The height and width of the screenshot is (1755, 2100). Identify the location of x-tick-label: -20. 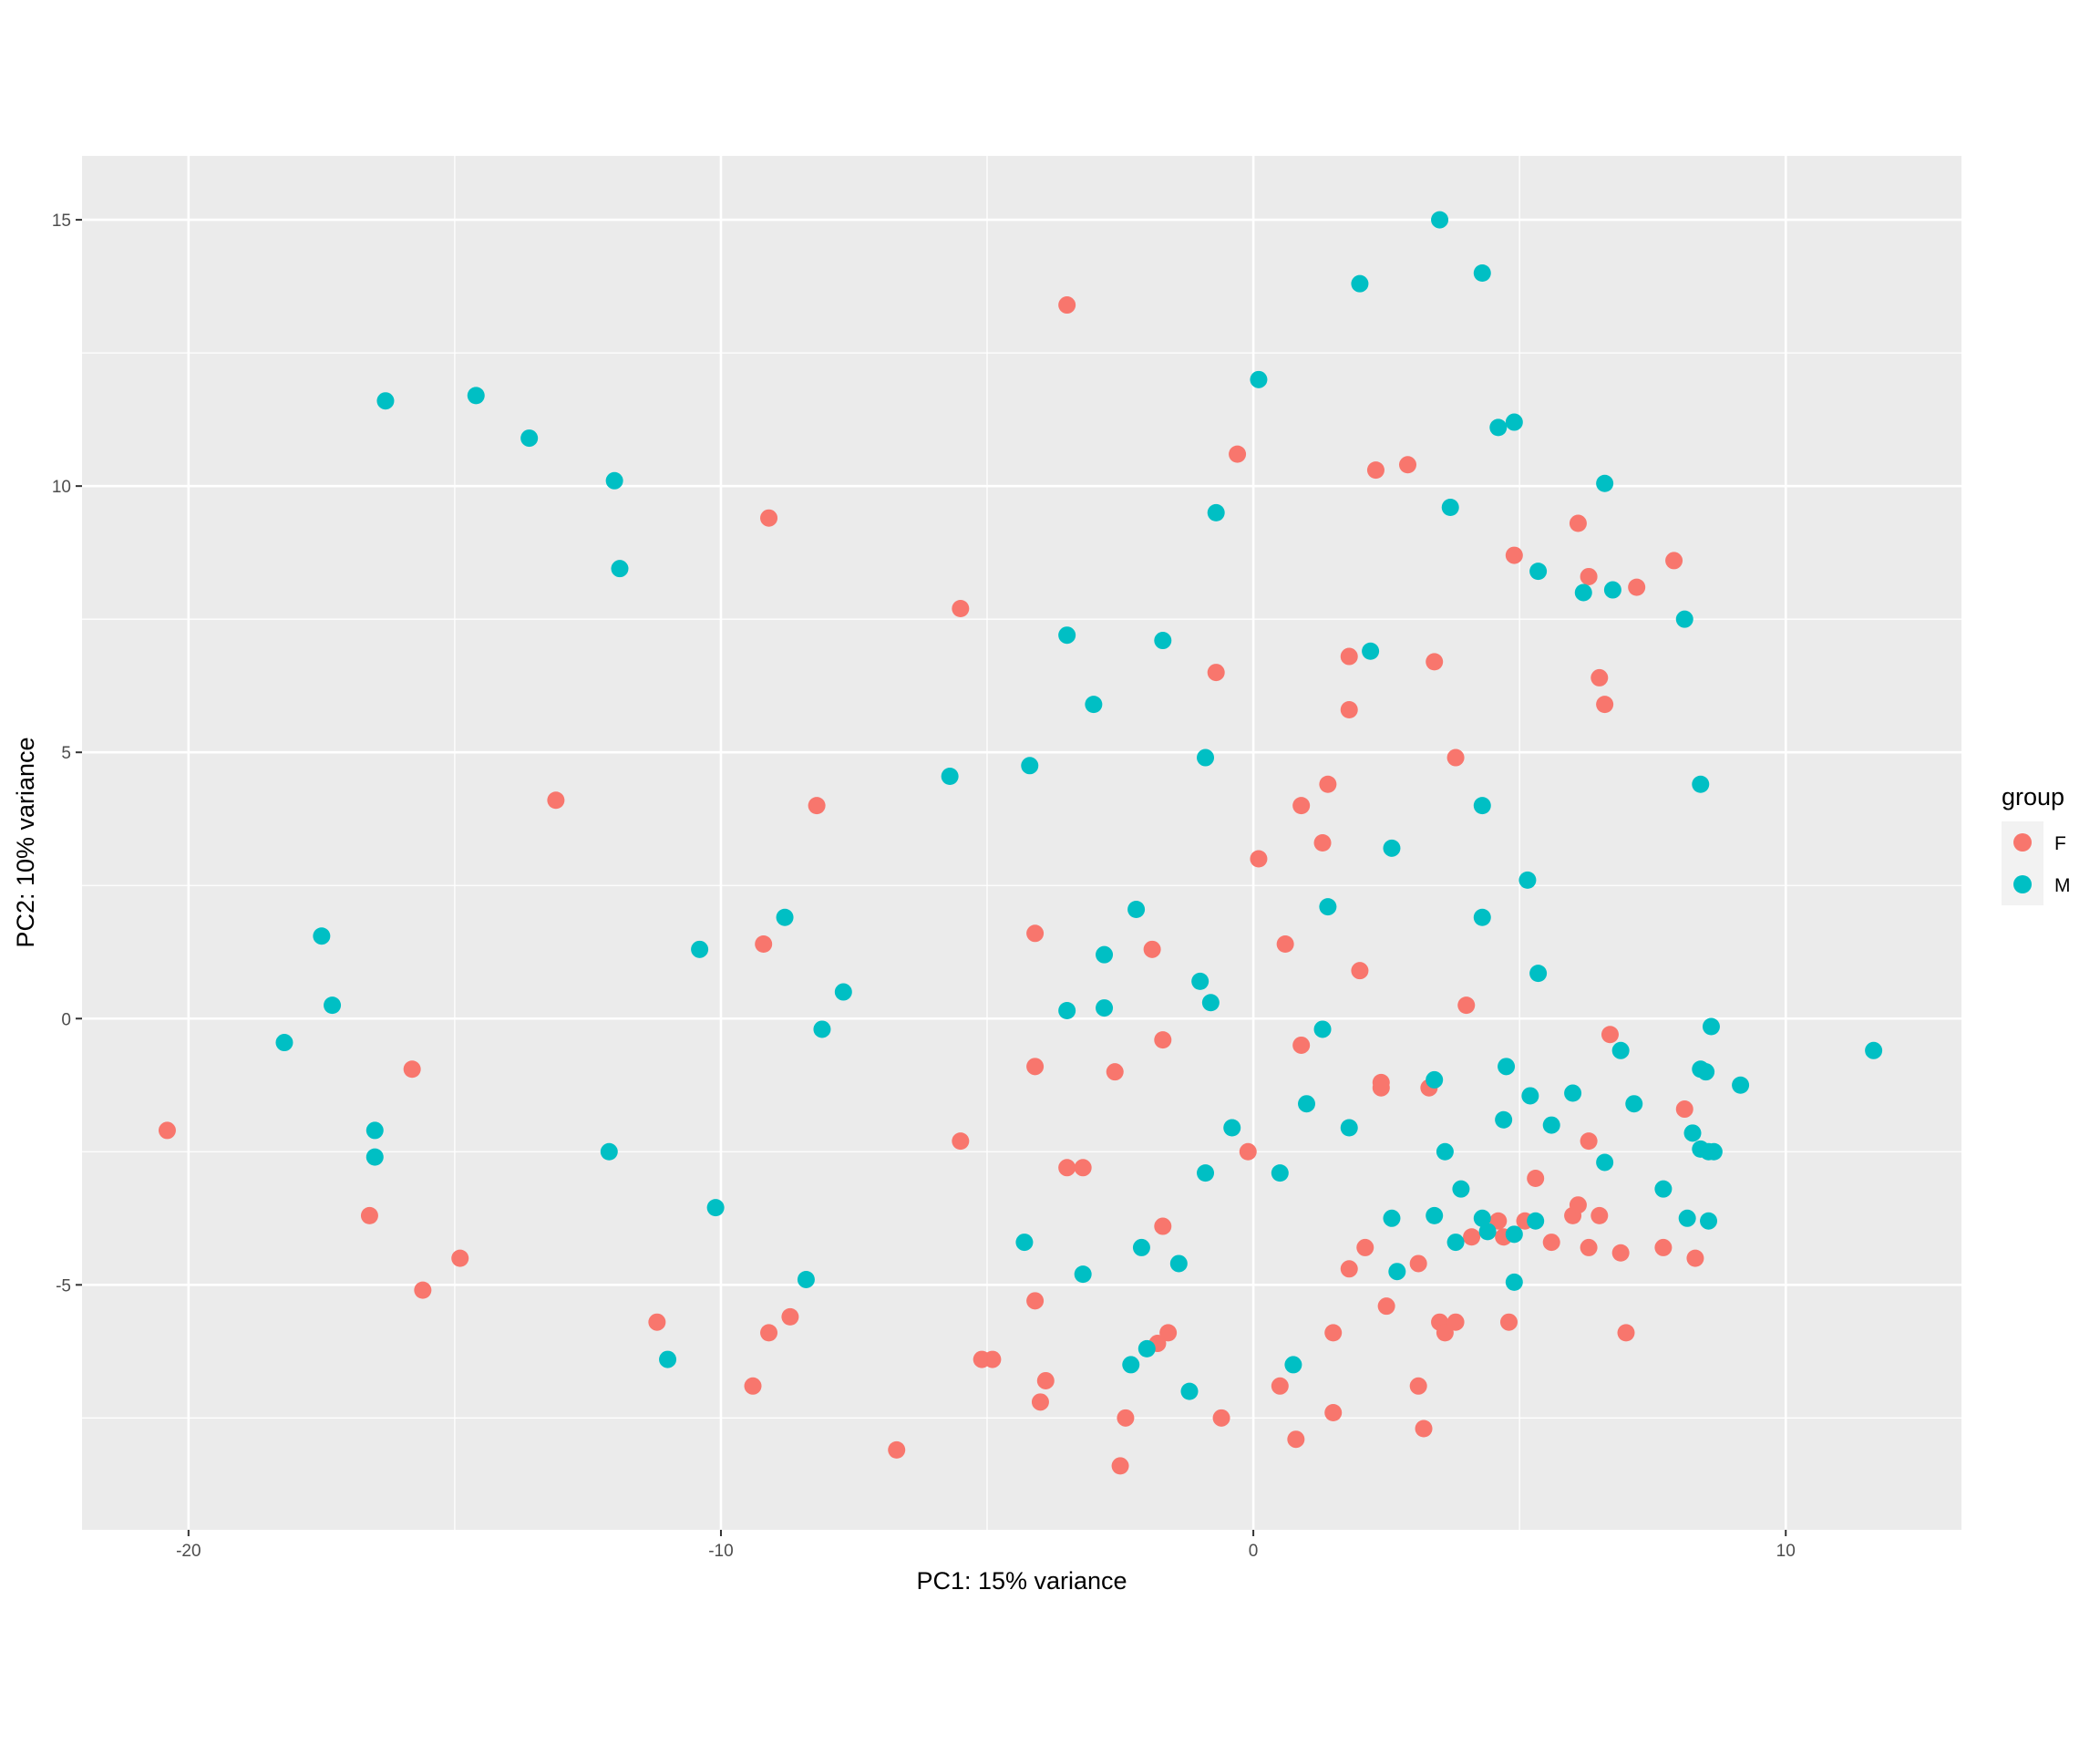
(189, 1551).